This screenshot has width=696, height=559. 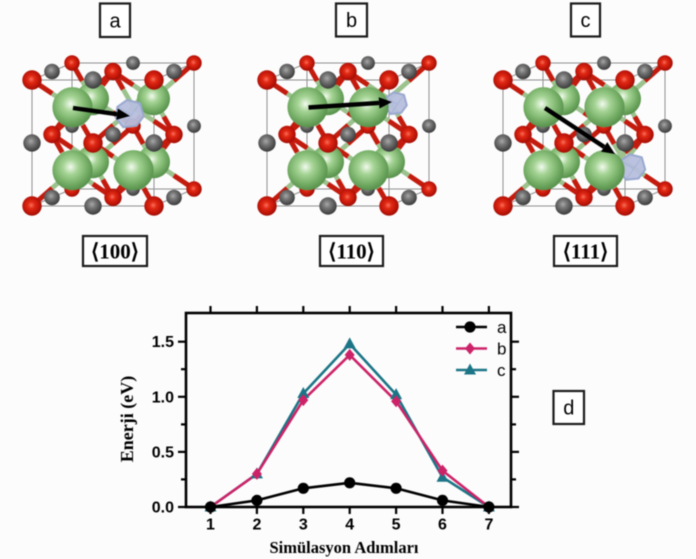 What do you see at coordinates (586, 252) in the screenshot?
I see `svg-text: ⟨111⟩` at bounding box center [586, 252].